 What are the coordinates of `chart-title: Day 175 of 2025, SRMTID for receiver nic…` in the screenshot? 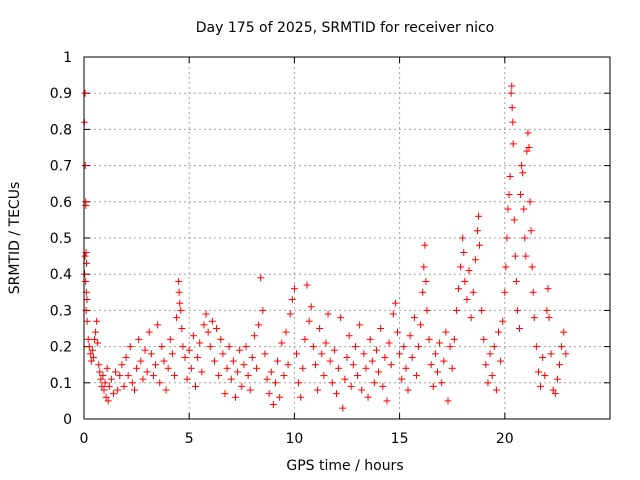 It's located at (345, 28).